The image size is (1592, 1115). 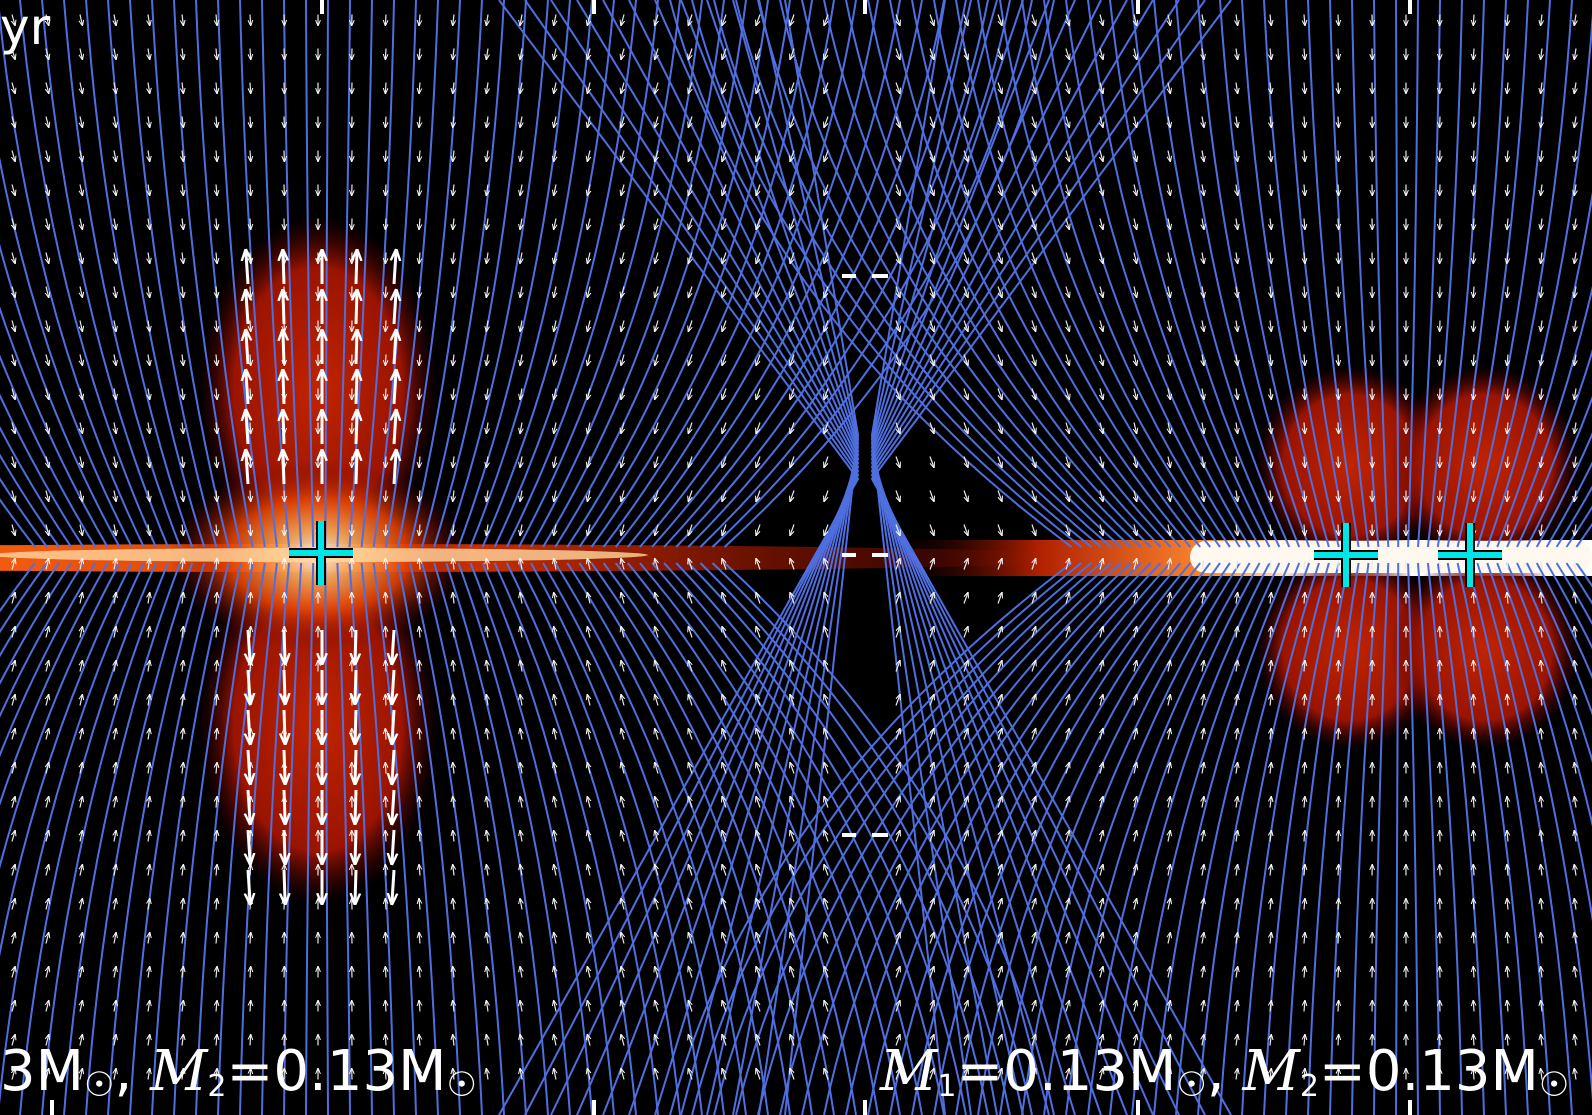 What do you see at coordinates (1271, 1071) in the screenshot?
I see `m2-symbol: M` at bounding box center [1271, 1071].